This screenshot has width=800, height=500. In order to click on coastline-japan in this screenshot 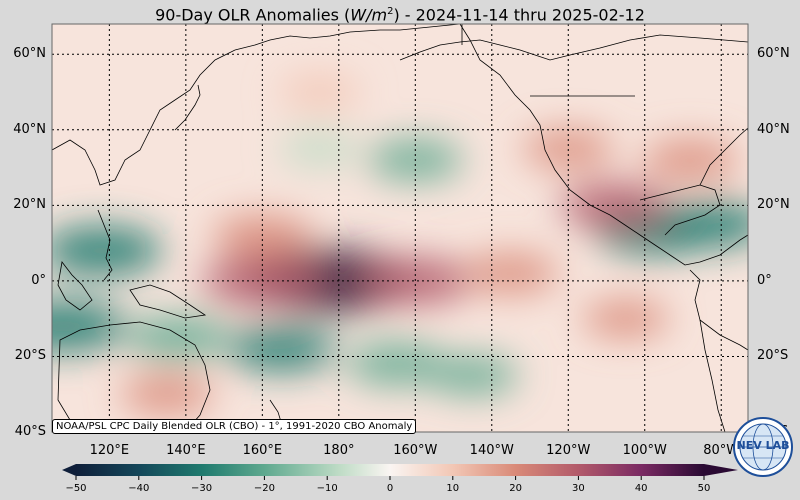, I will do `click(187, 107)`.